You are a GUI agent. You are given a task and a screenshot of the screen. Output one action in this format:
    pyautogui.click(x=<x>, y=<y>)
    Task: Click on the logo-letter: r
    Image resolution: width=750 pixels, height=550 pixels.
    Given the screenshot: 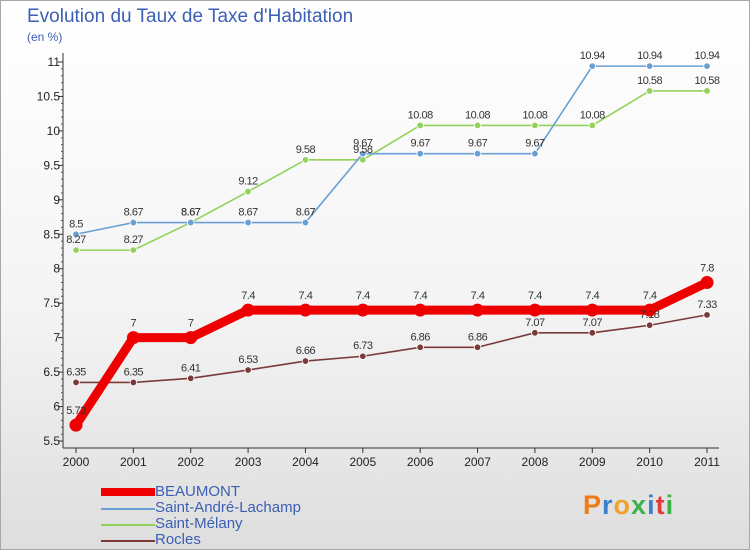 What is the action you would take?
    pyautogui.click(x=608, y=505)
    